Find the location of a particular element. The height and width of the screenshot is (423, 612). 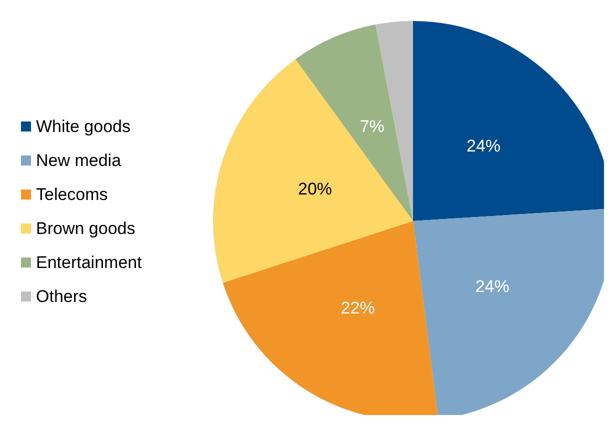

legend-label: New media is located at coordinates (79, 160).